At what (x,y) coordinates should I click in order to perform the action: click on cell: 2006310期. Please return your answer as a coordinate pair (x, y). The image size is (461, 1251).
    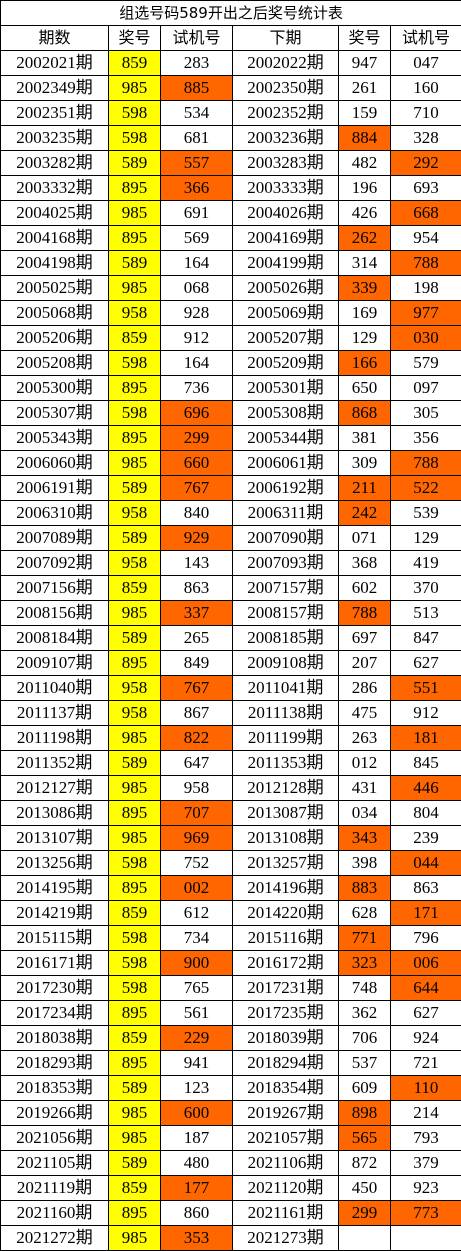
    Looking at the image, I should click on (54, 513).